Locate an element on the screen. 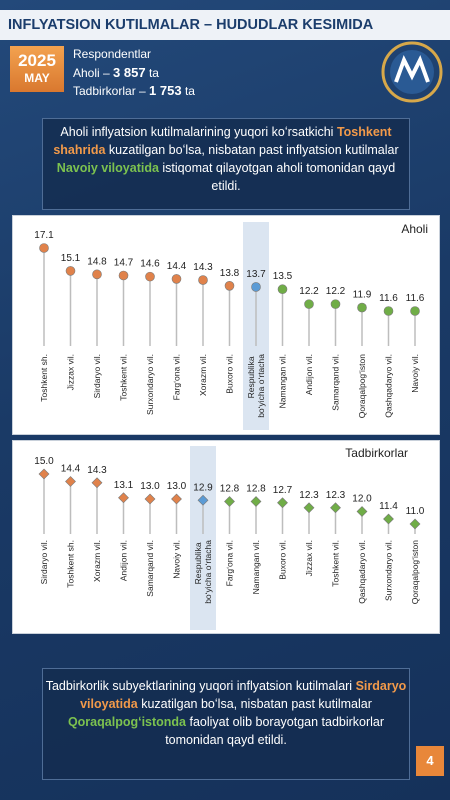 The image size is (450, 800). value-label: 14.8 is located at coordinates (97, 261).